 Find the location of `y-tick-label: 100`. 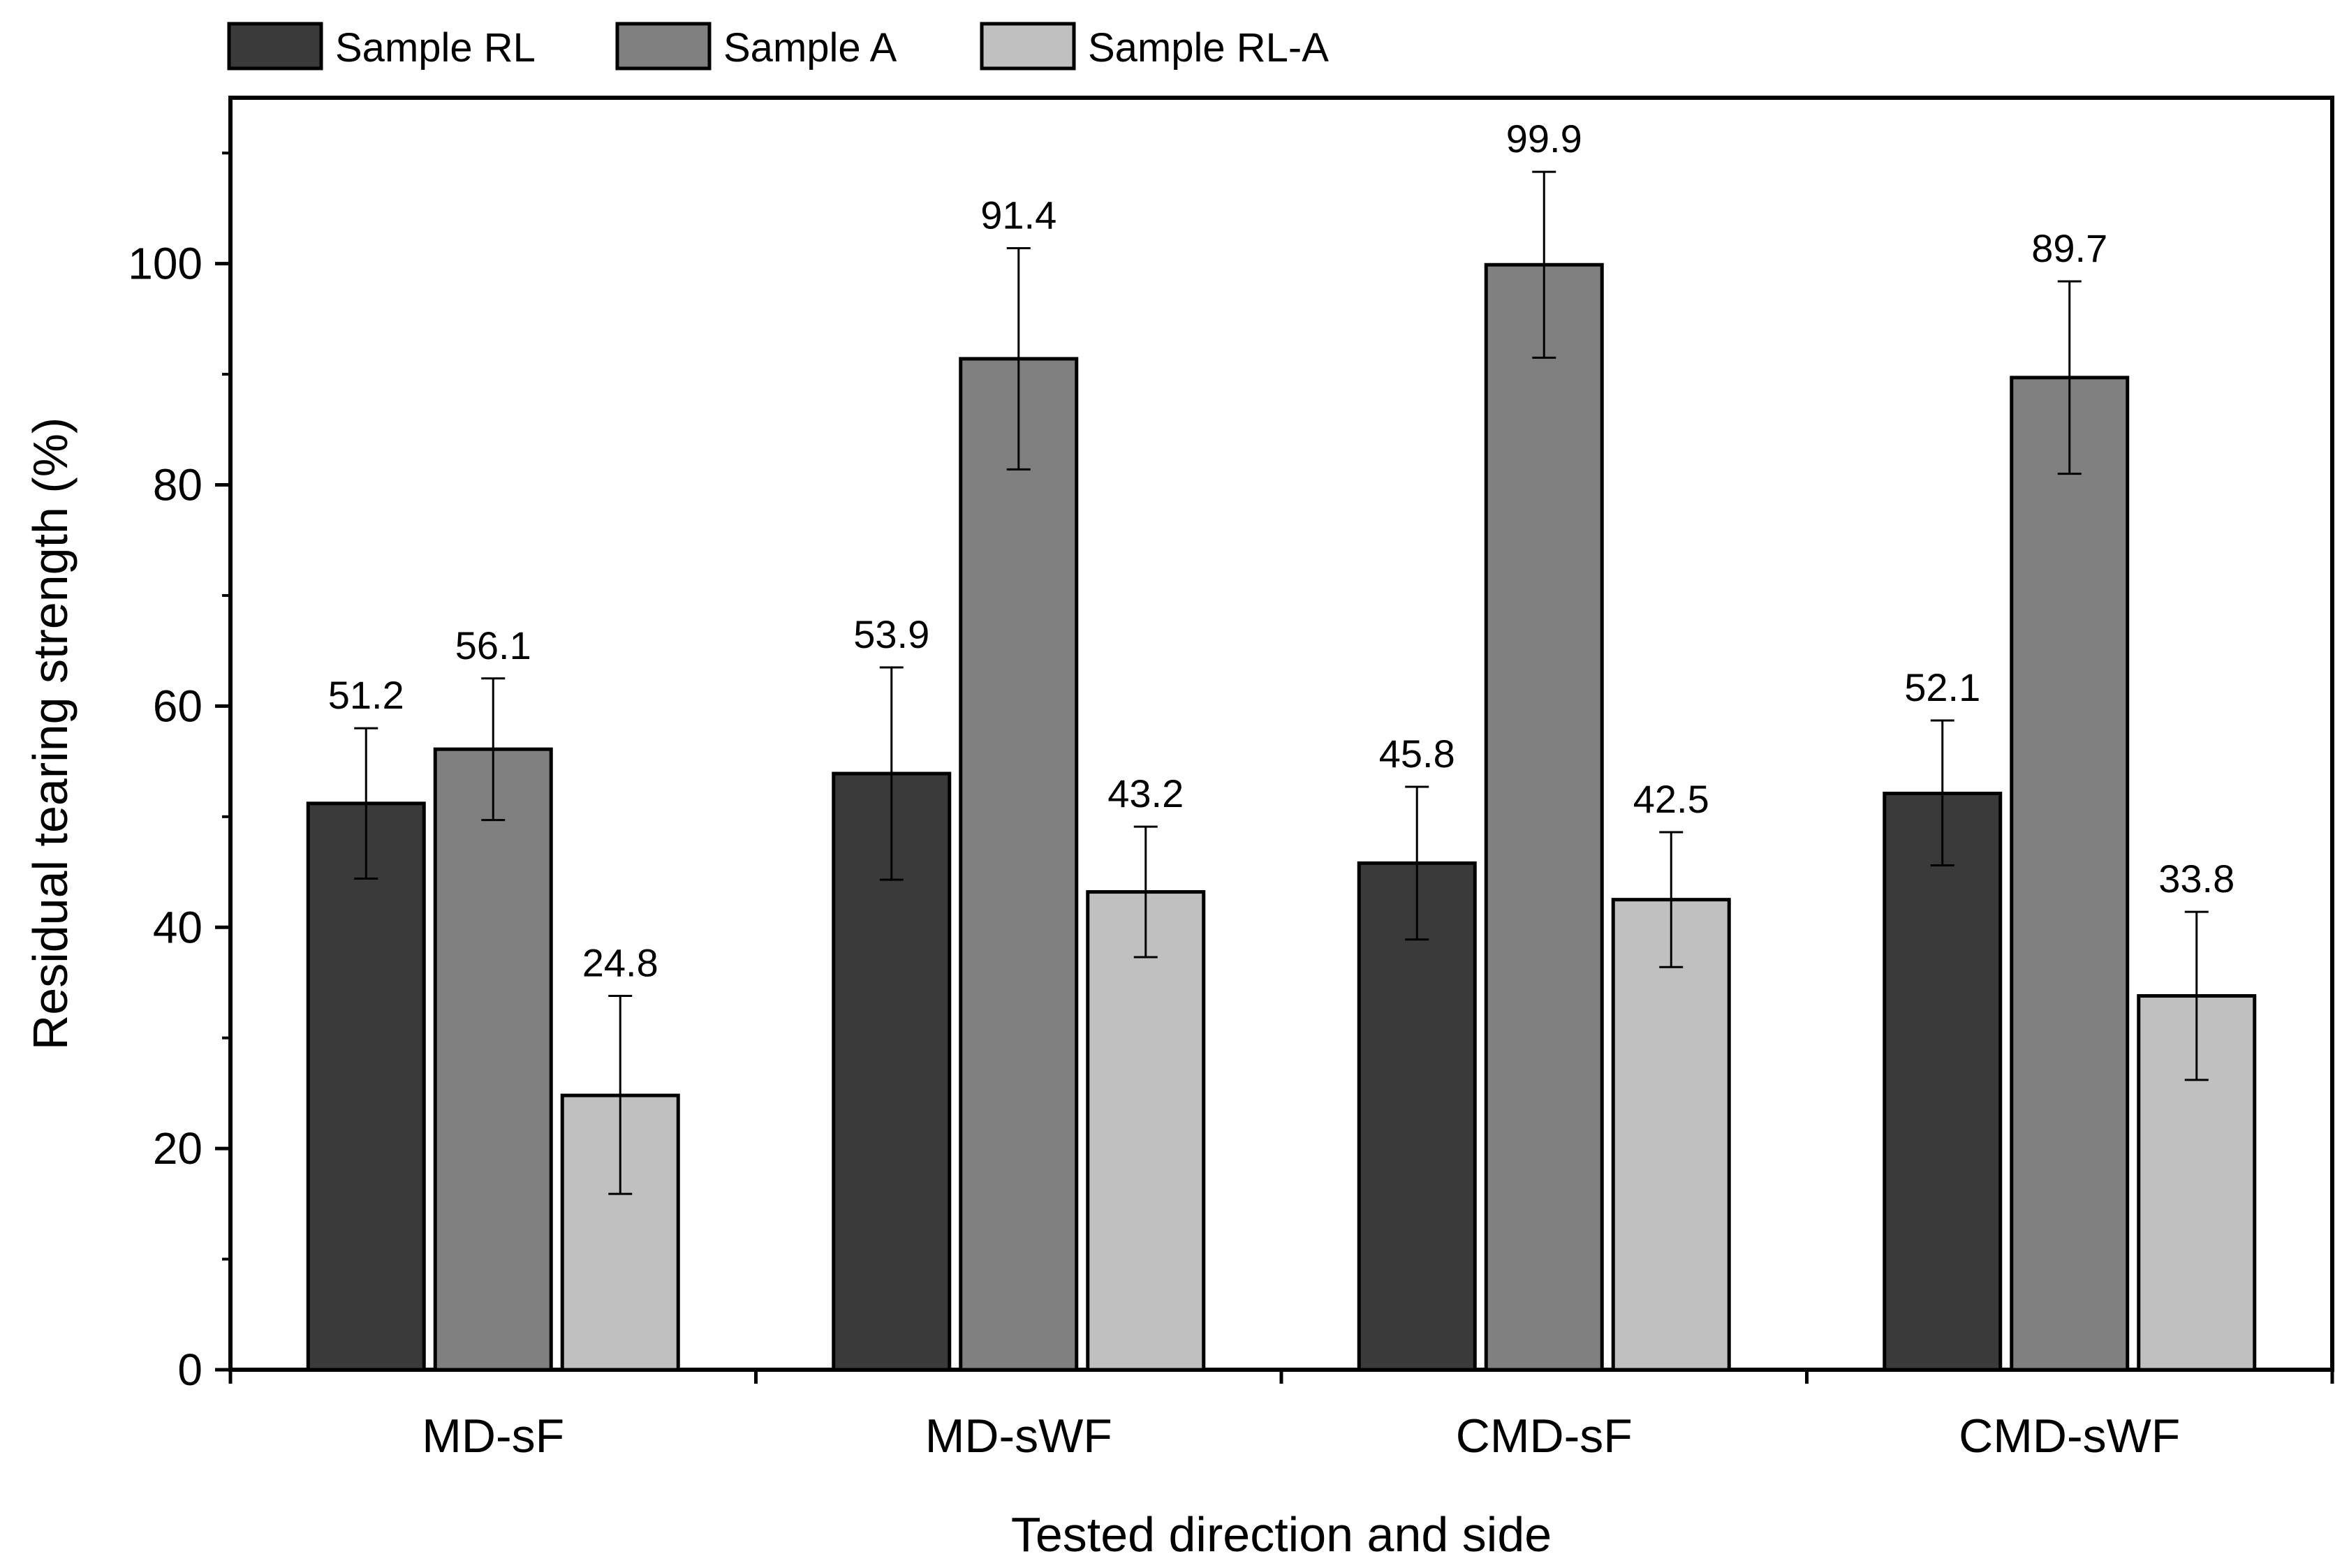

y-tick-label: 100 is located at coordinates (165, 264).